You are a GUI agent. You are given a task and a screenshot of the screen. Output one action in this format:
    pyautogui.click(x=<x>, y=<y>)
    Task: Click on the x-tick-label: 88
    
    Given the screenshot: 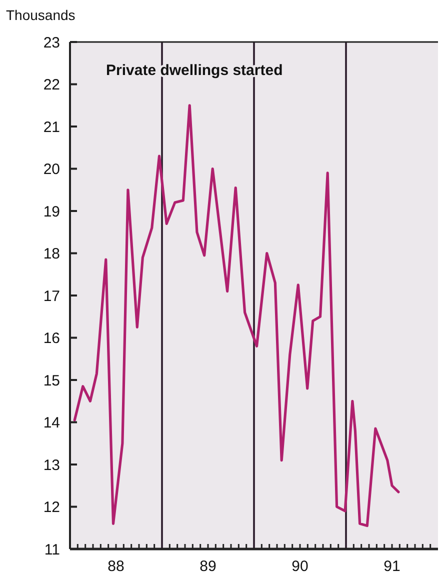 What is the action you would take?
    pyautogui.click(x=116, y=566)
    